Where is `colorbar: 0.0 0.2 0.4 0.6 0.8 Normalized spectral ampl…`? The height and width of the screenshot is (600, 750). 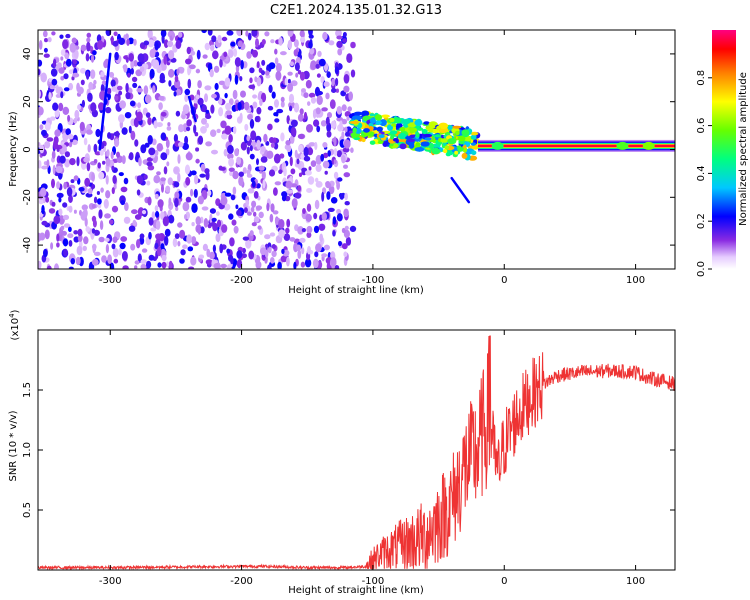
colorbar: 0.0 0.2 0.4 0.6 0.8 Normalized spectral ampl… is located at coordinates (722, 153).